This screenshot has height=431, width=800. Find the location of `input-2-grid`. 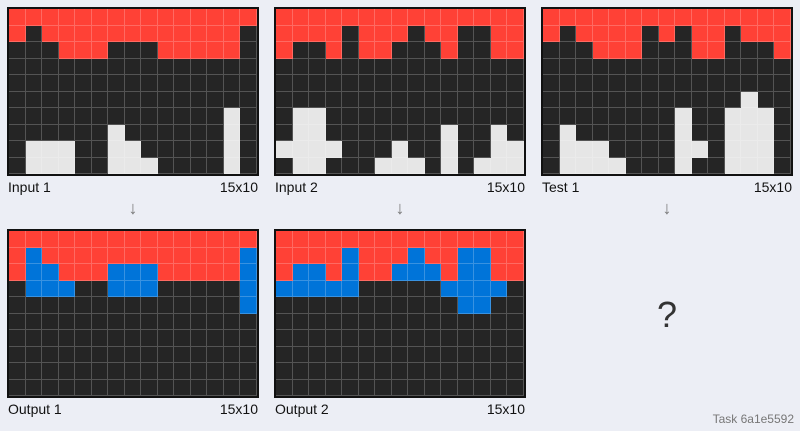

input-2-grid is located at coordinates (400, 91).